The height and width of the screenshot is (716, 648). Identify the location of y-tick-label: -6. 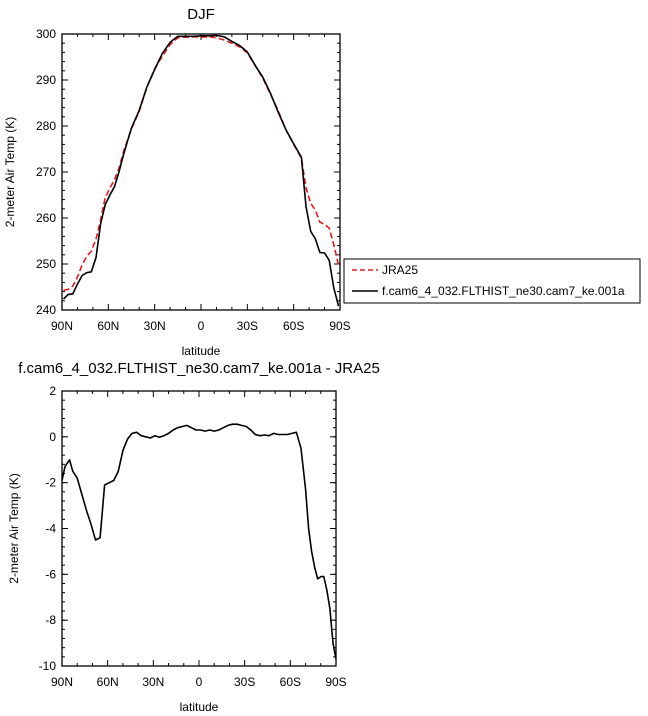
(50, 574).